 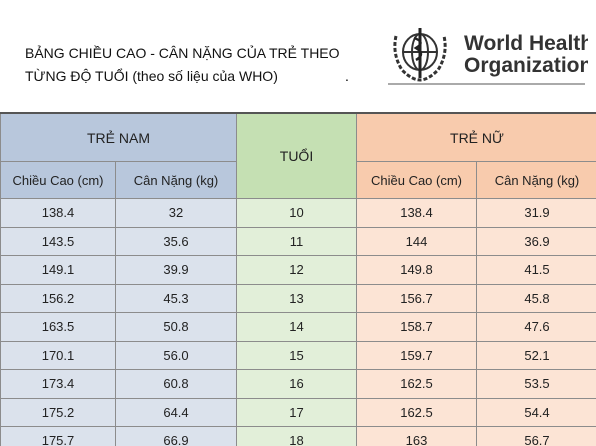 I want to click on table-cell: 158.7, so click(x=416, y=327).